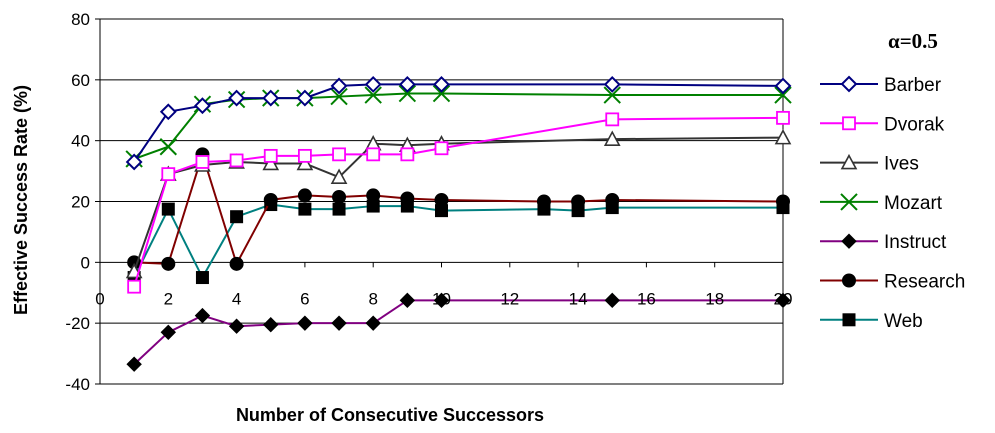  I want to click on alpha-annotation: α=0.5, so click(913, 41).